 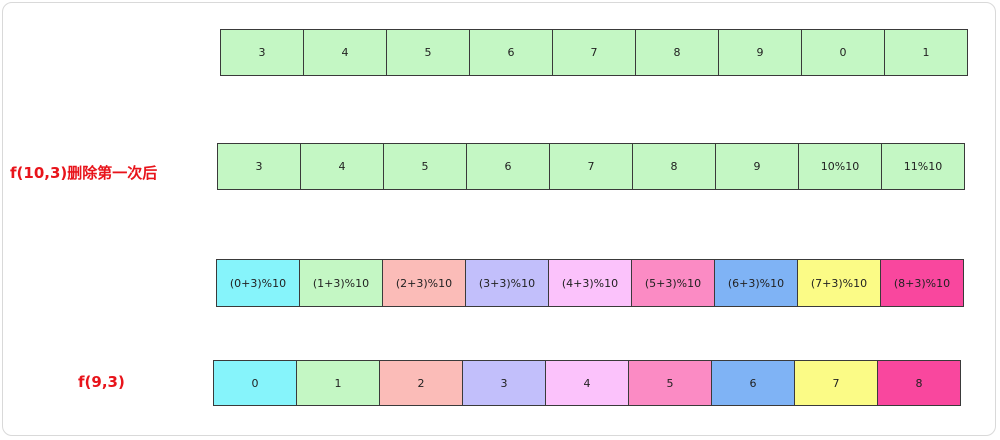 I want to click on array-cell: (8+3)%10, so click(x=922, y=283).